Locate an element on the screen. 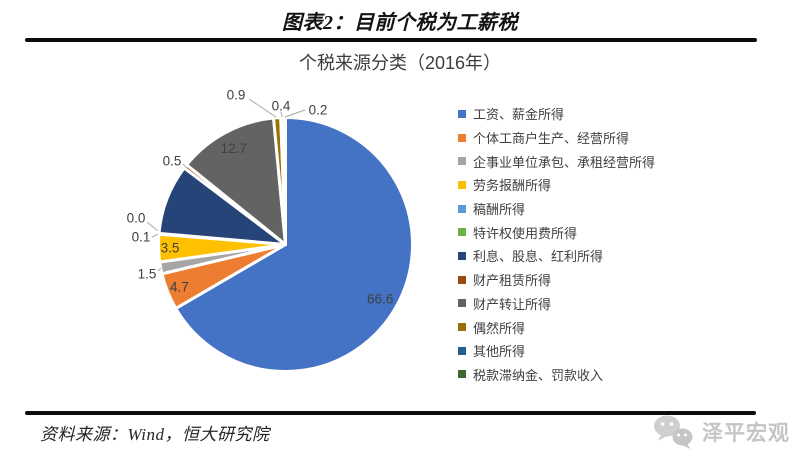 Image resolution: width=800 pixels, height=464 pixels. value-label-11: 0.2 is located at coordinates (318, 110).